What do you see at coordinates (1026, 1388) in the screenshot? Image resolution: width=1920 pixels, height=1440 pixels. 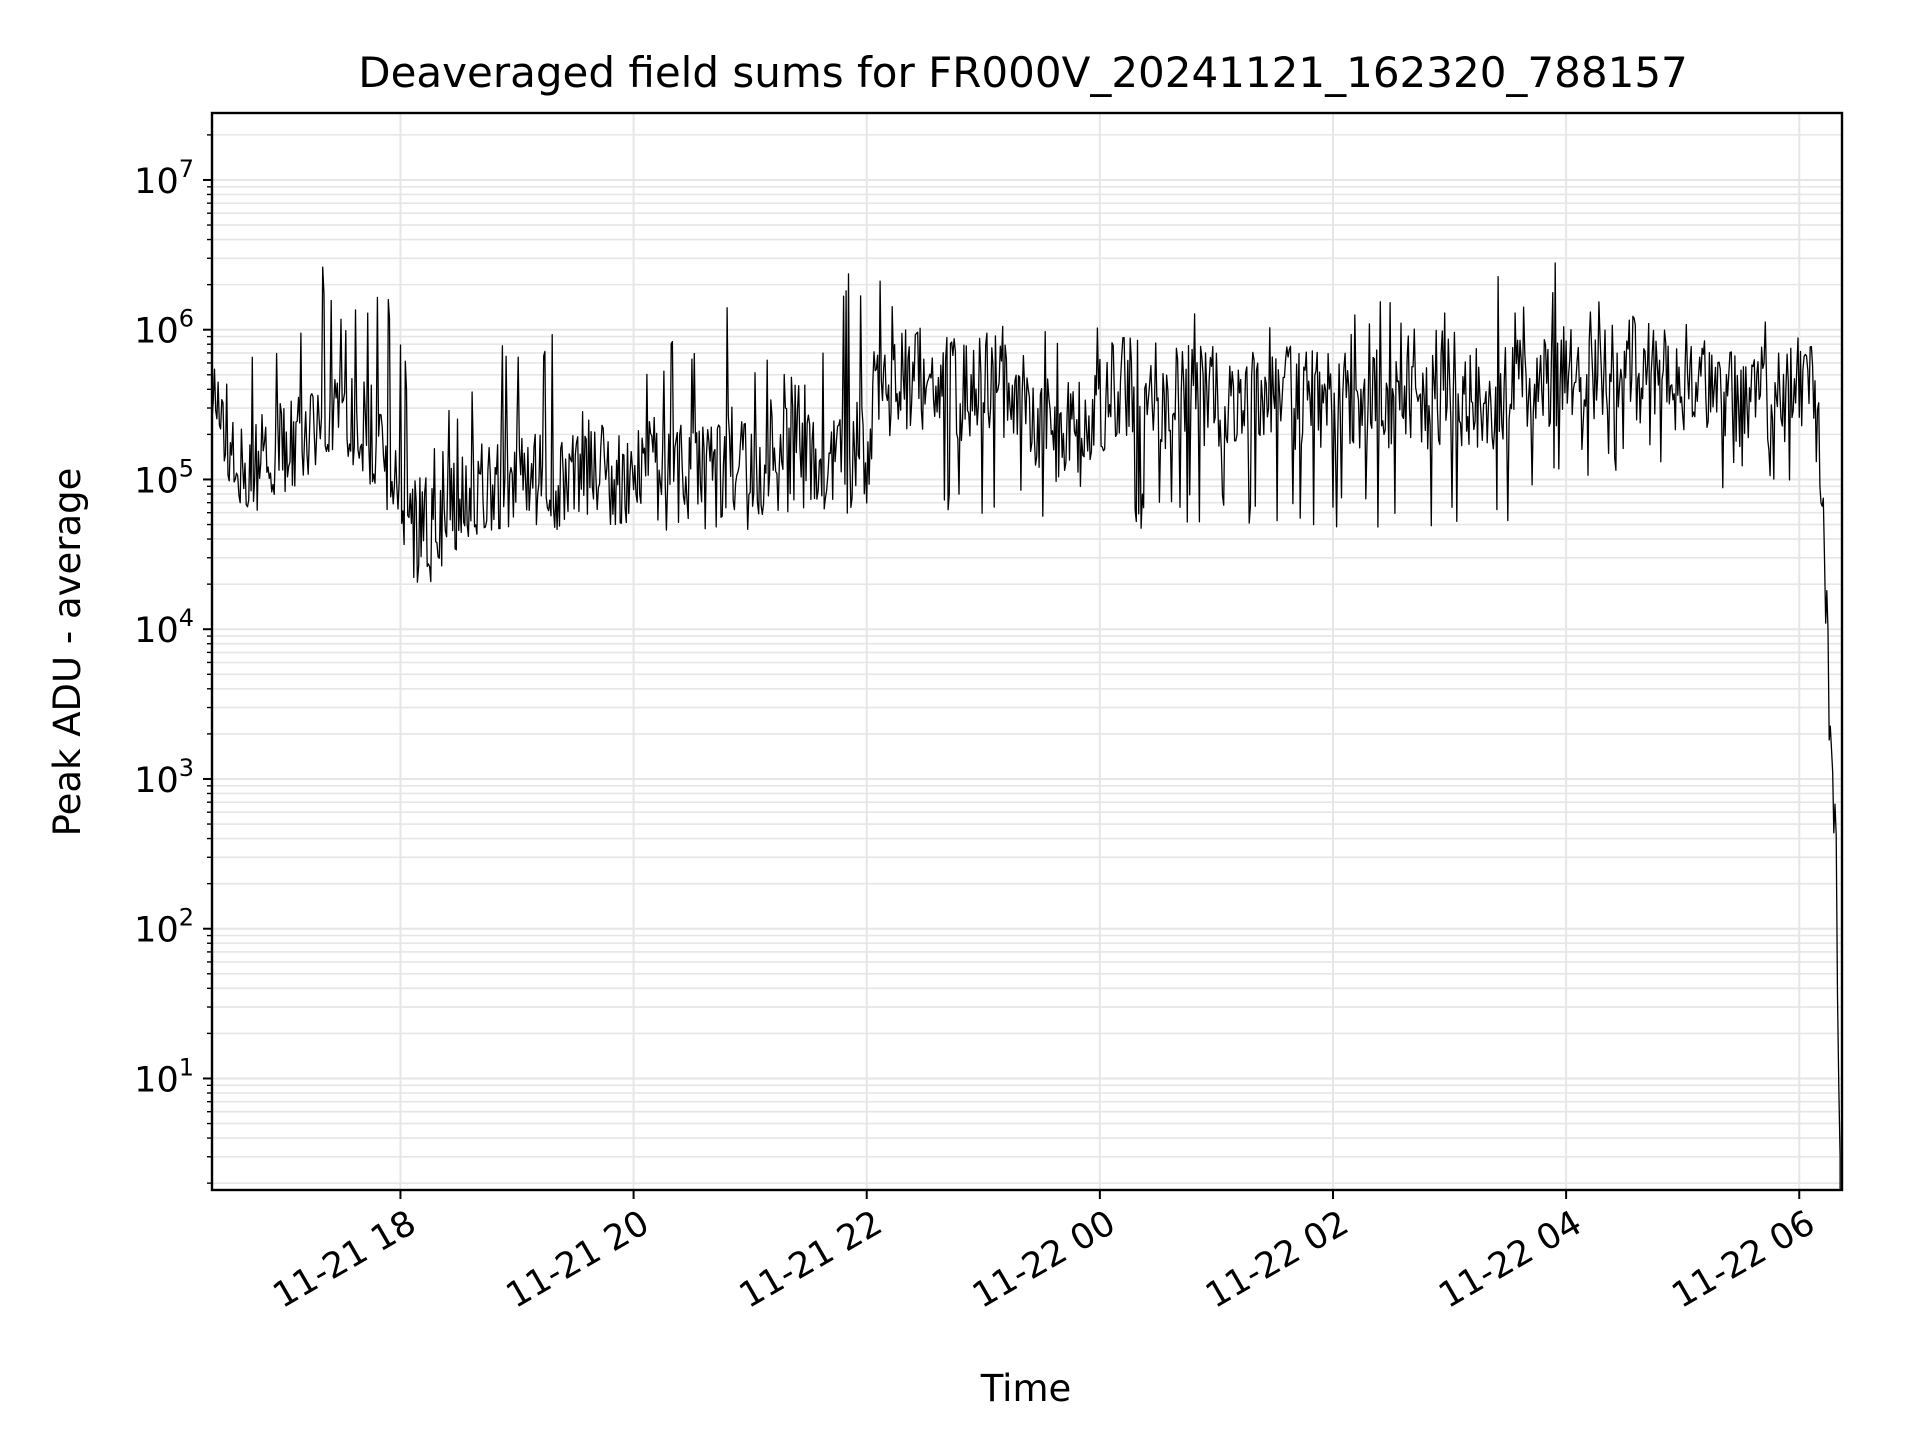 I see `x-axis-label: Time` at bounding box center [1026, 1388].